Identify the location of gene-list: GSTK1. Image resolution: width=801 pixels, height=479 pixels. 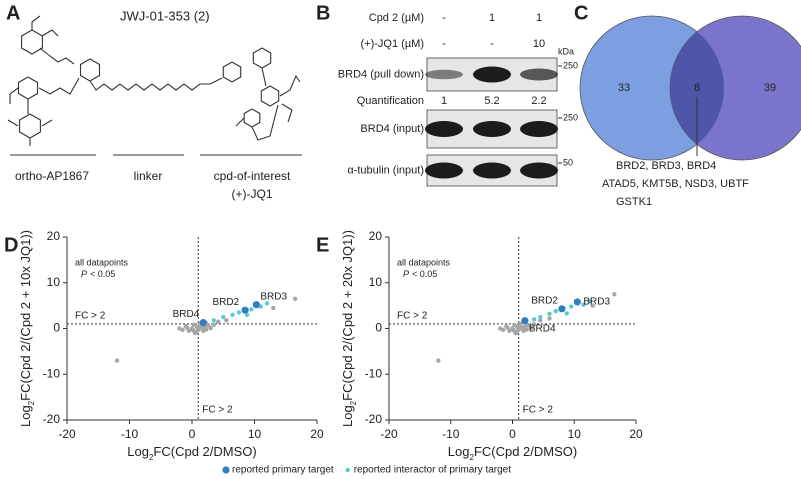
(634, 202).